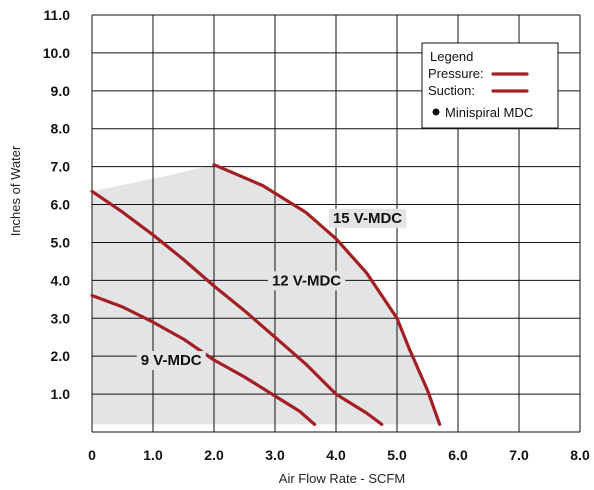 This screenshot has width=594, height=490. I want to click on curve-9-v-mdc, so click(203, 359).